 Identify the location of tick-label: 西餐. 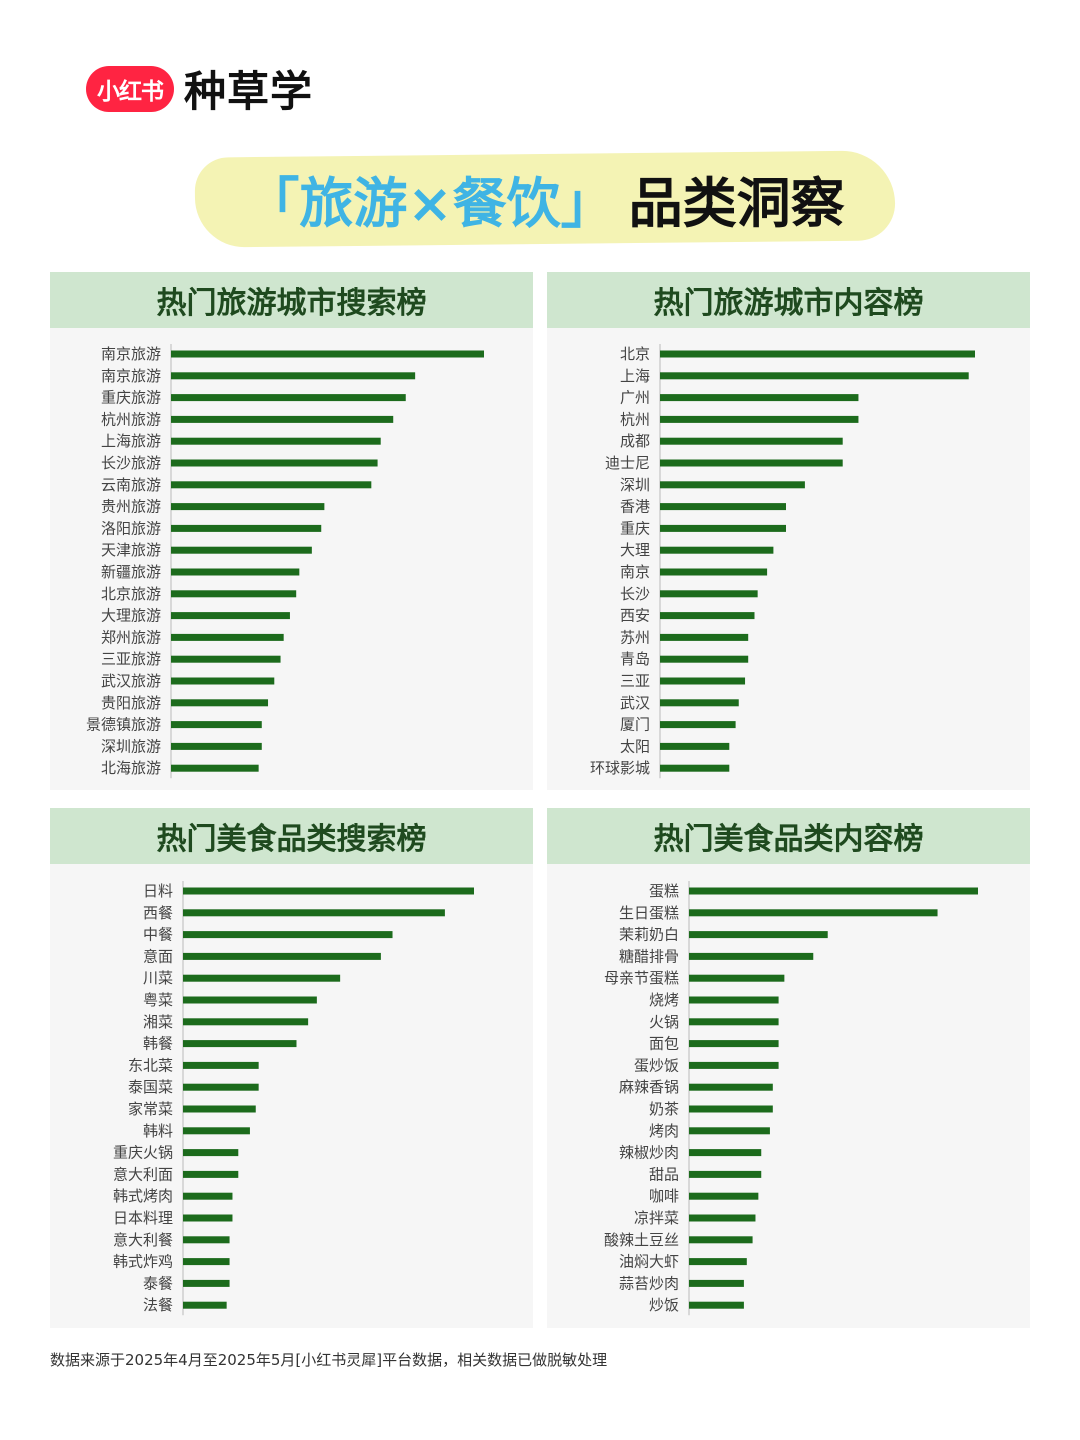
(158, 913).